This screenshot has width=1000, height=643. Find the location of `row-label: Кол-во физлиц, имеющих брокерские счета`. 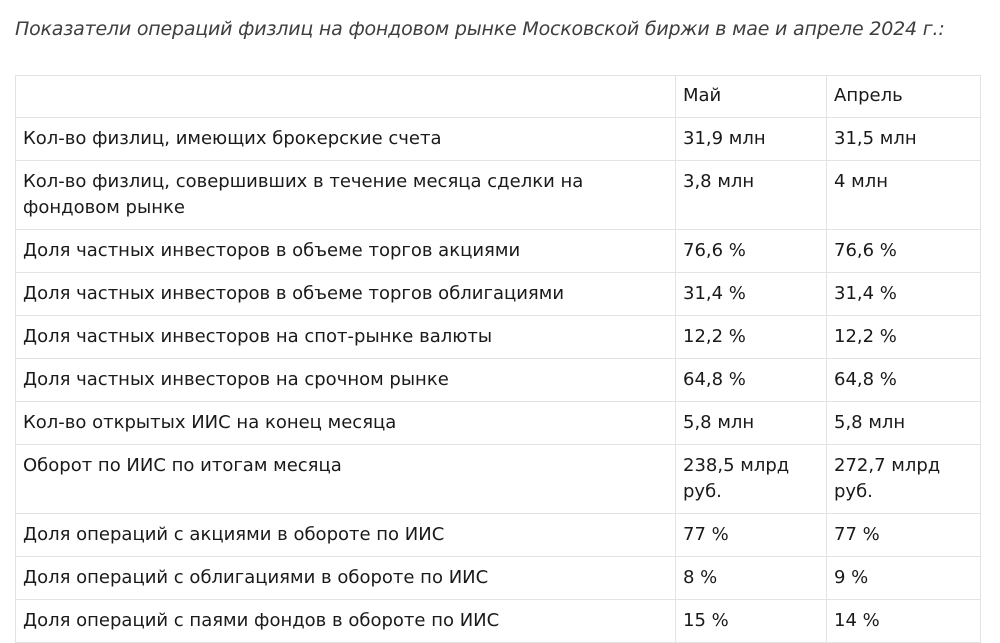

row-label: Кол-во физлиц, имеющих брокерские счета is located at coordinates (345, 139).